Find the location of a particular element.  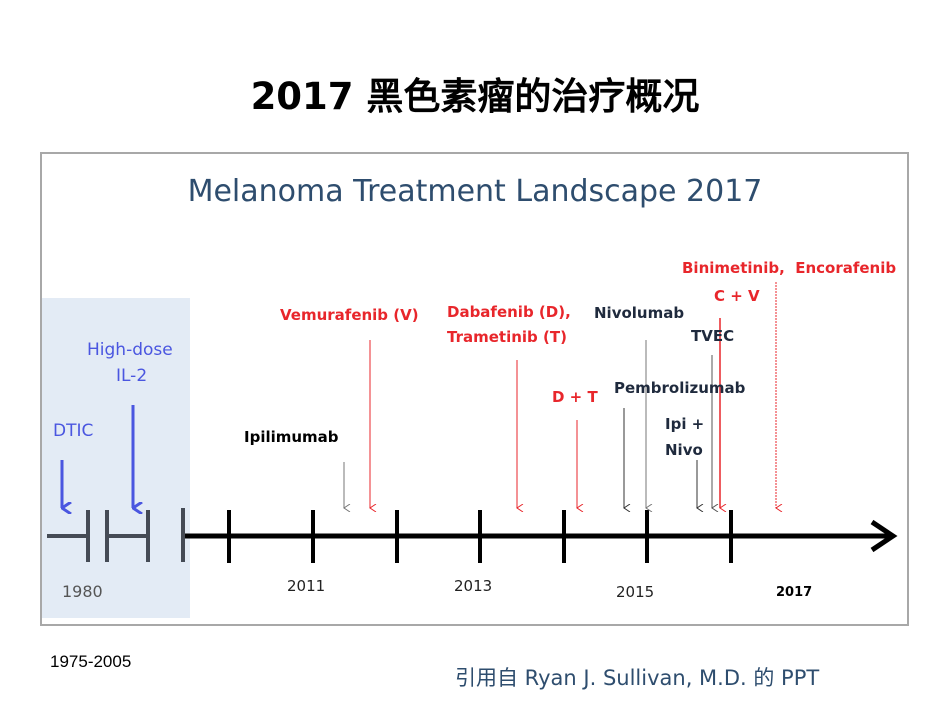

era-label: 1975-2005 is located at coordinates (91, 661).